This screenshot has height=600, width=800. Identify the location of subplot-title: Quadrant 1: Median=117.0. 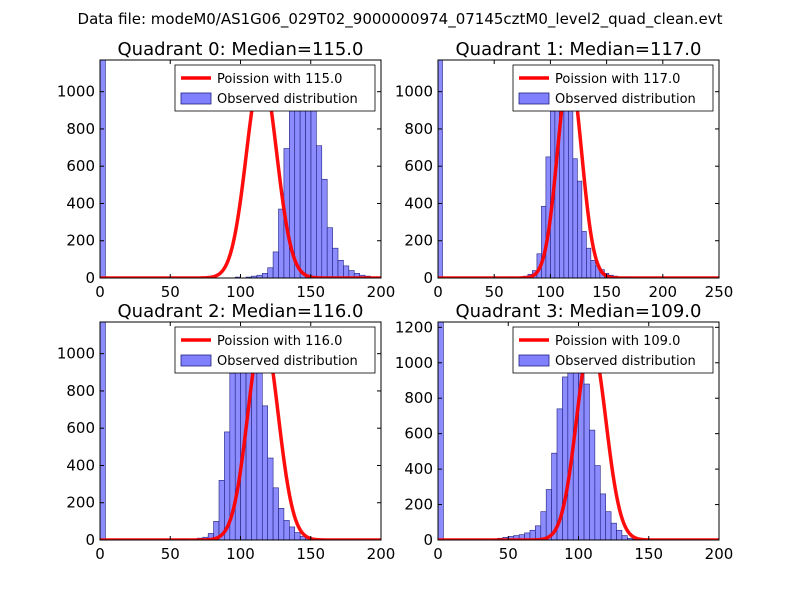
(579, 49).